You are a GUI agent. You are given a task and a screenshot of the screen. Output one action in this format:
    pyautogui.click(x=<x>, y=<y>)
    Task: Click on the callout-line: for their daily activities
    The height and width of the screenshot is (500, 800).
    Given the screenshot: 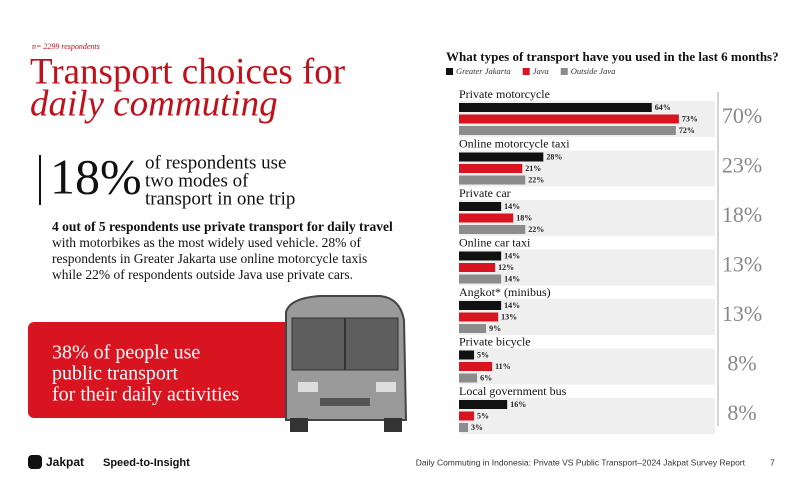 What is the action you would take?
    pyautogui.click(x=145, y=395)
    